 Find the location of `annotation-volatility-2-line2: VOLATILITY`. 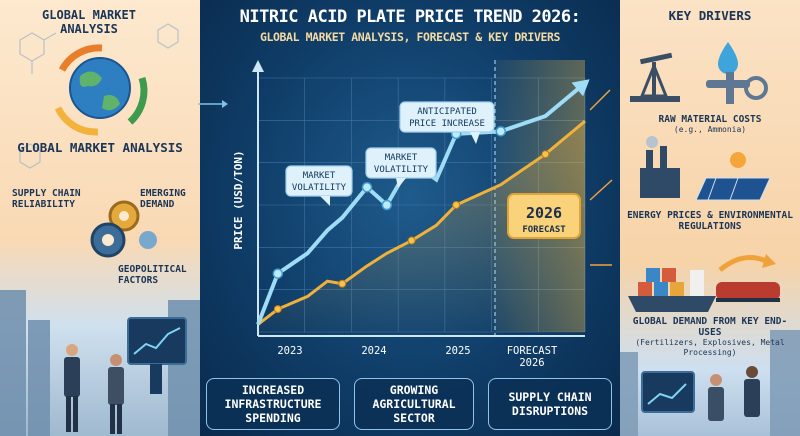

annotation-volatility-2-line2: VOLATILITY is located at coordinates (401, 170).